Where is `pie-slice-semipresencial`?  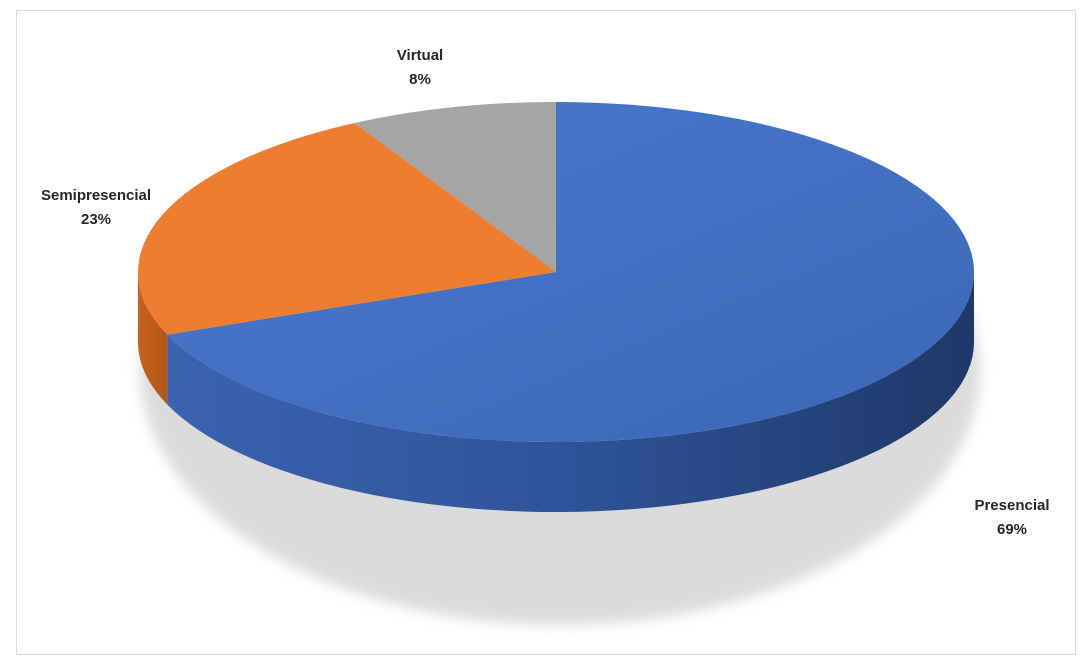 pie-slice-semipresencial is located at coordinates (347, 229).